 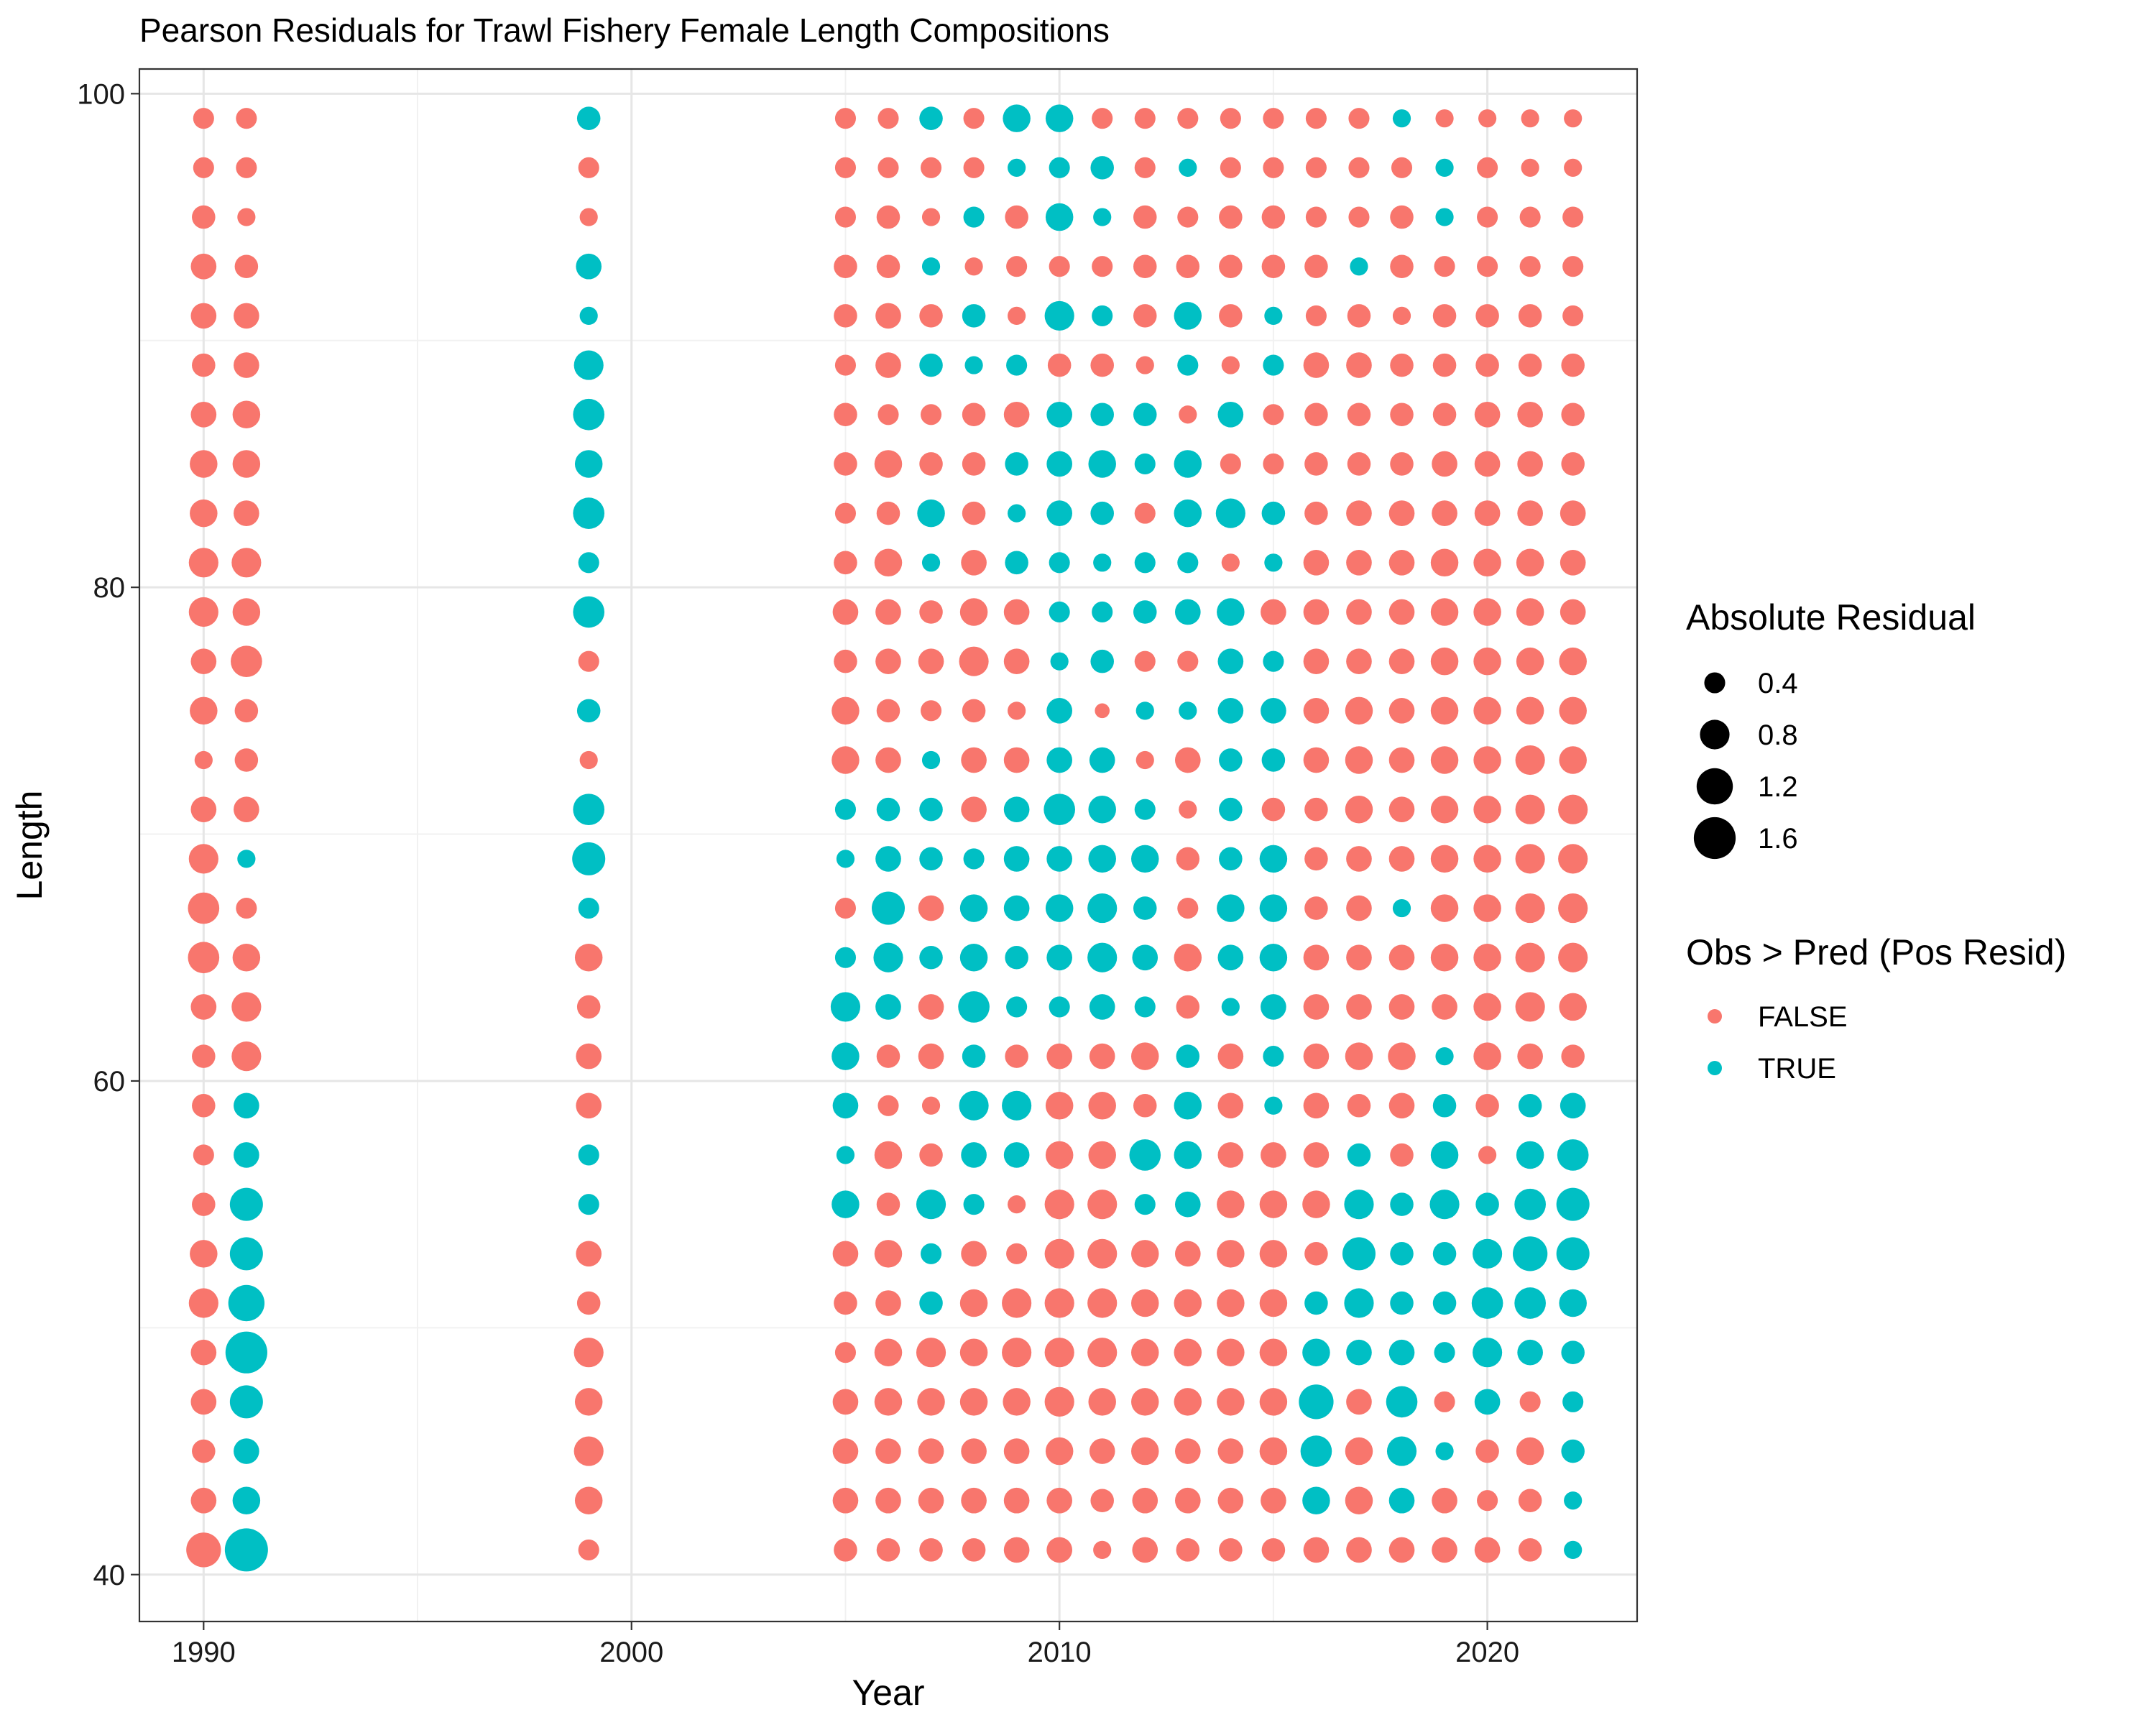 I want to click on size-legend-title: Absolute Residual, so click(x=1831, y=617).